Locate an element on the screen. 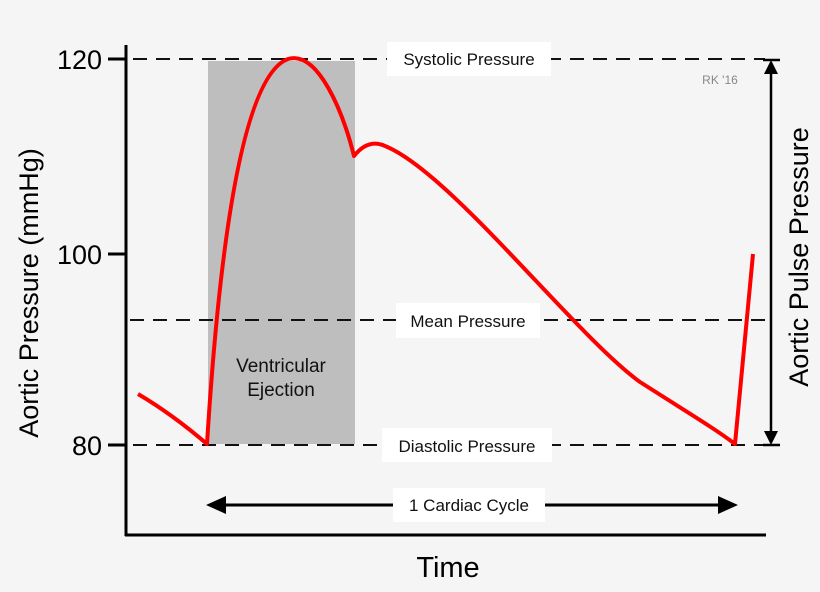 This screenshot has width=820, height=592. mean-label-box is located at coordinates (468, 320).